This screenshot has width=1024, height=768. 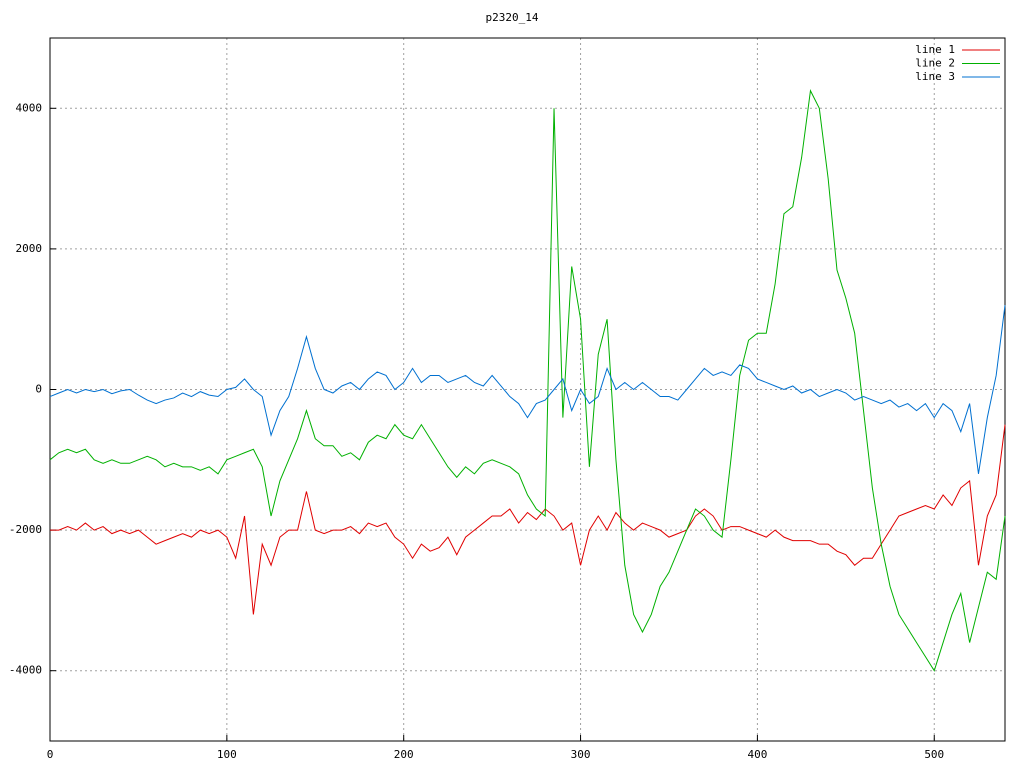 What do you see at coordinates (50, 754) in the screenshot?
I see `x-tick-label: 0` at bounding box center [50, 754].